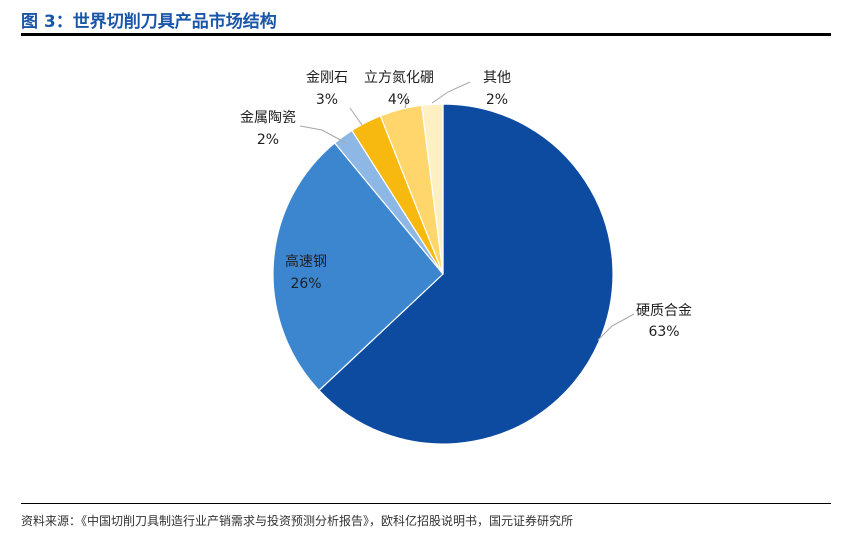  Describe the element at coordinates (327, 78) in the screenshot. I see `slice-name-label: 金刚石` at that location.